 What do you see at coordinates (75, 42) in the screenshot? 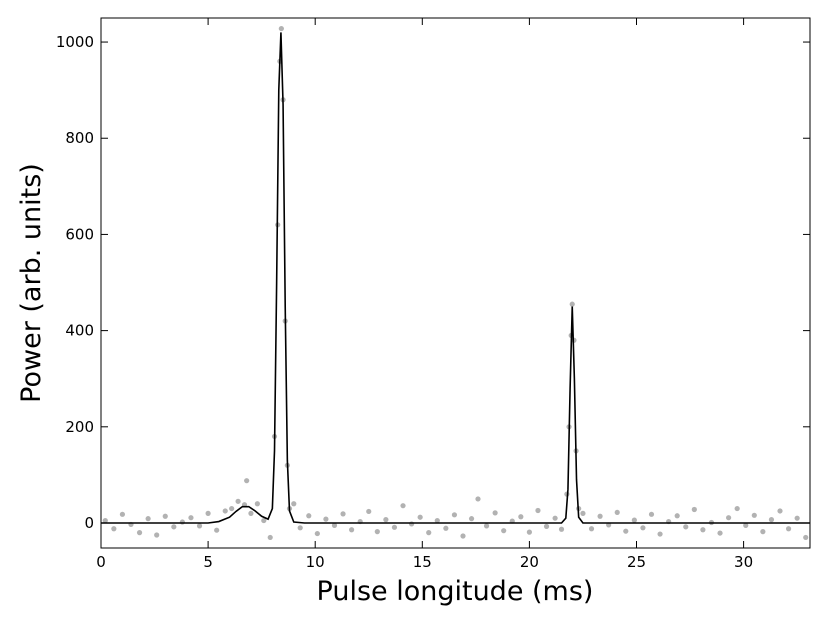
I see `y-tick-label: 1000` at bounding box center [75, 42].